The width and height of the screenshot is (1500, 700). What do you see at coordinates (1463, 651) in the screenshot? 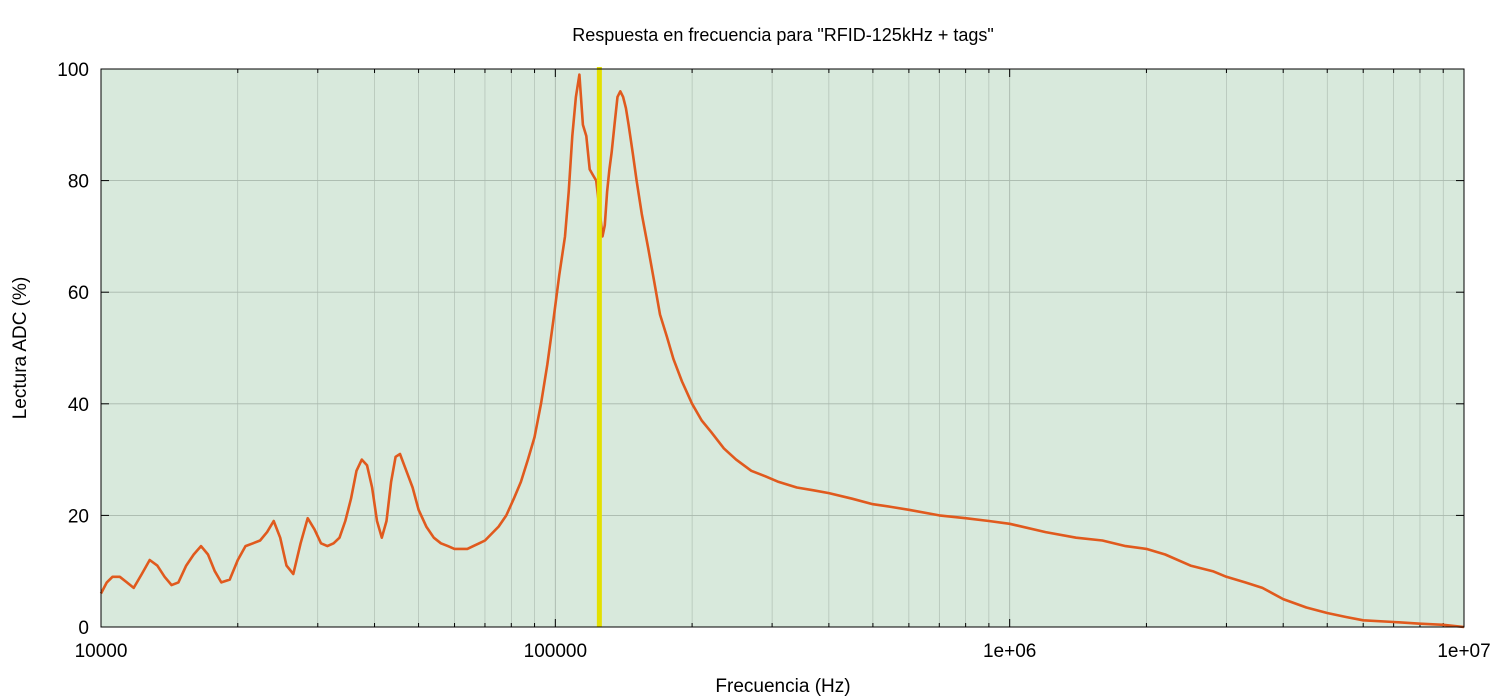
I see `x-tick-label: 1e+07` at bounding box center [1463, 651].